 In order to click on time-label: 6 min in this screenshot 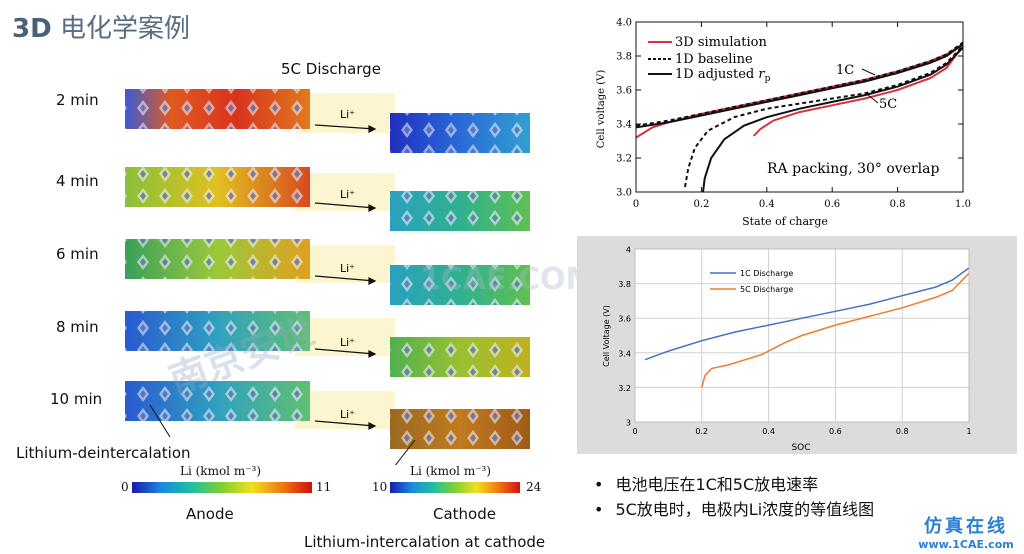, I will do `click(77, 254)`.